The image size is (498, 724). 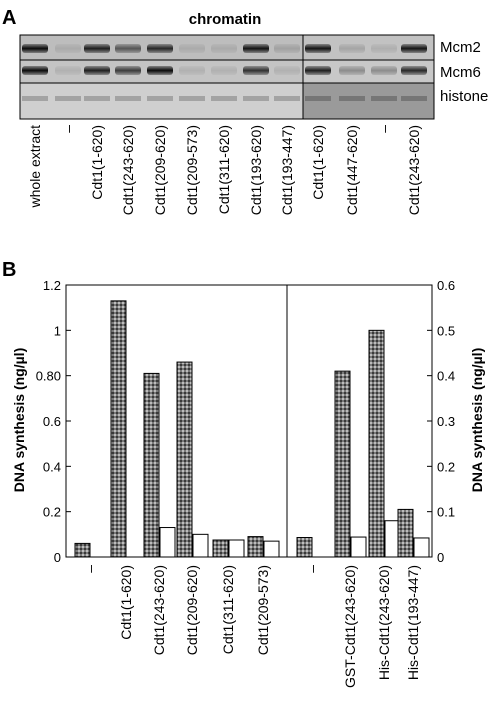 What do you see at coordinates (159, 610) in the screenshot?
I see `category-label: Cdt1(243-620)` at bounding box center [159, 610].